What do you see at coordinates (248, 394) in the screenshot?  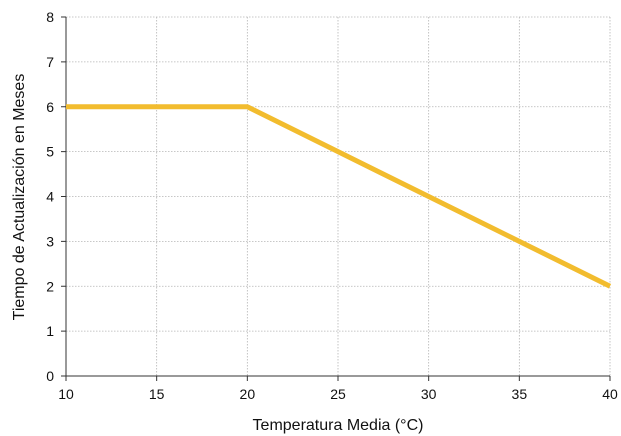 I see `x-tick-label: 20` at bounding box center [248, 394].